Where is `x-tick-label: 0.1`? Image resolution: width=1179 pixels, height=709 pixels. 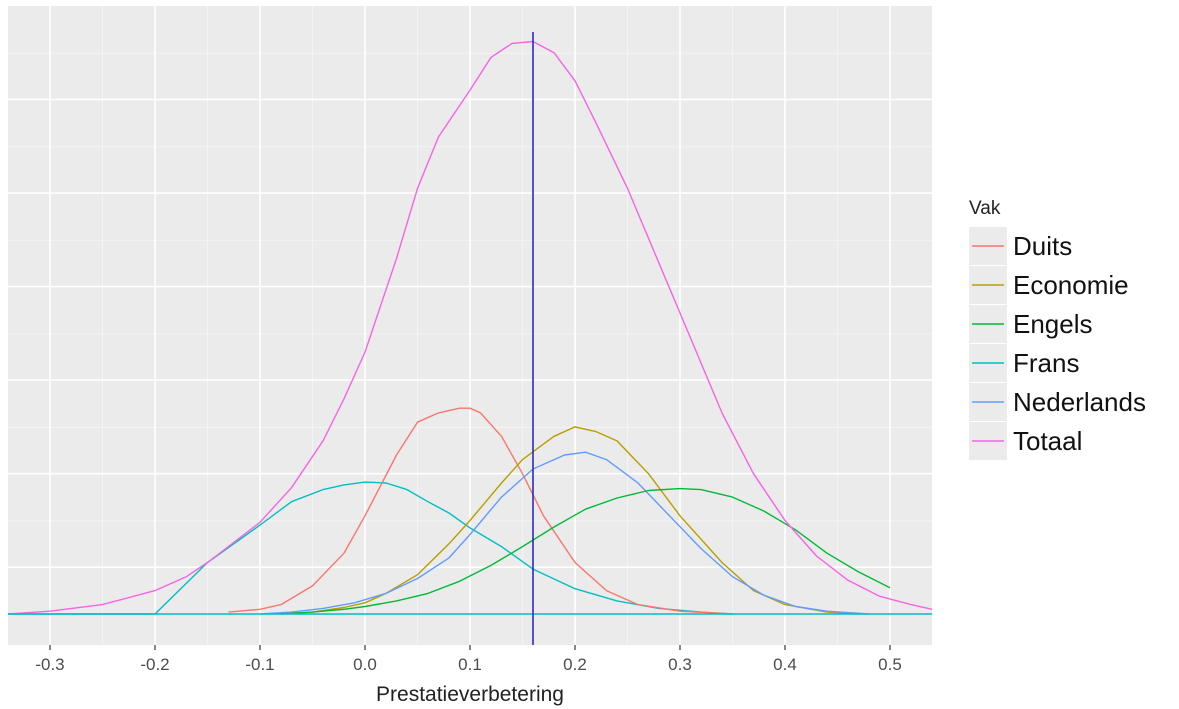
x-tick-label: 0.1 is located at coordinates (470, 664).